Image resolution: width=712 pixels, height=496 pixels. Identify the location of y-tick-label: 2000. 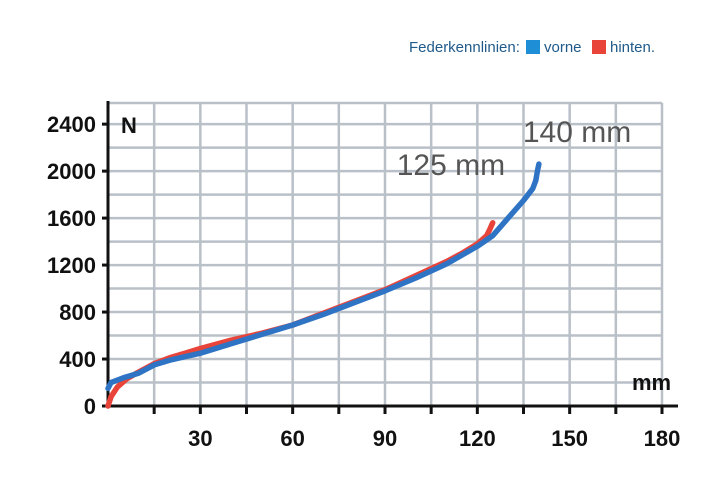
(71, 171).